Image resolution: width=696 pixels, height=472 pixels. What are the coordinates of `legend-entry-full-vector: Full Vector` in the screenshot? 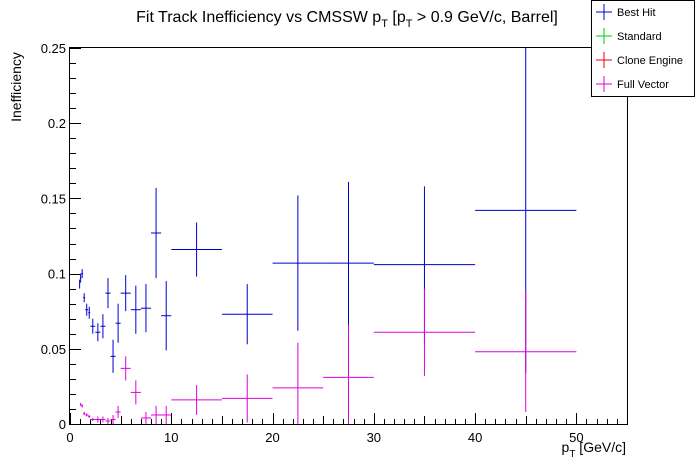 It's located at (632, 84).